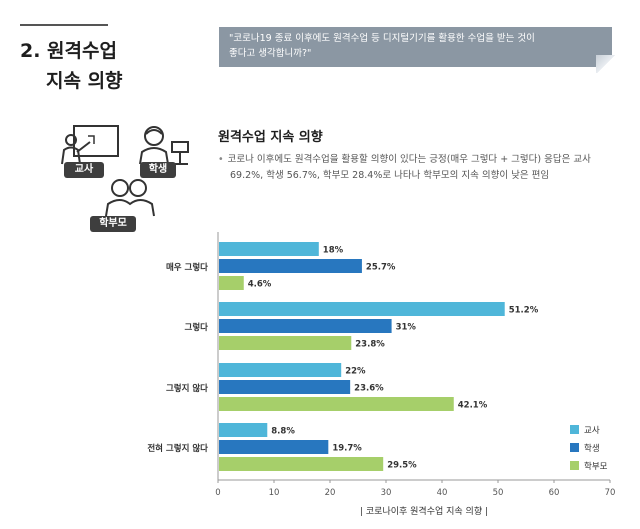  Describe the element at coordinates (610, 493) in the screenshot. I see `x-tick-label: 70` at that location.